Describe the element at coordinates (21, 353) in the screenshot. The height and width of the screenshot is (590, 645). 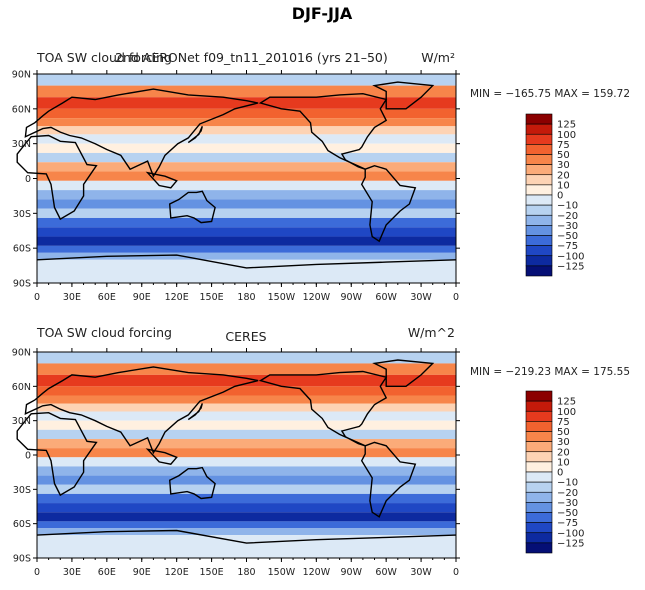
I see `panel-ceres-ytick-label: 90N` at that location.